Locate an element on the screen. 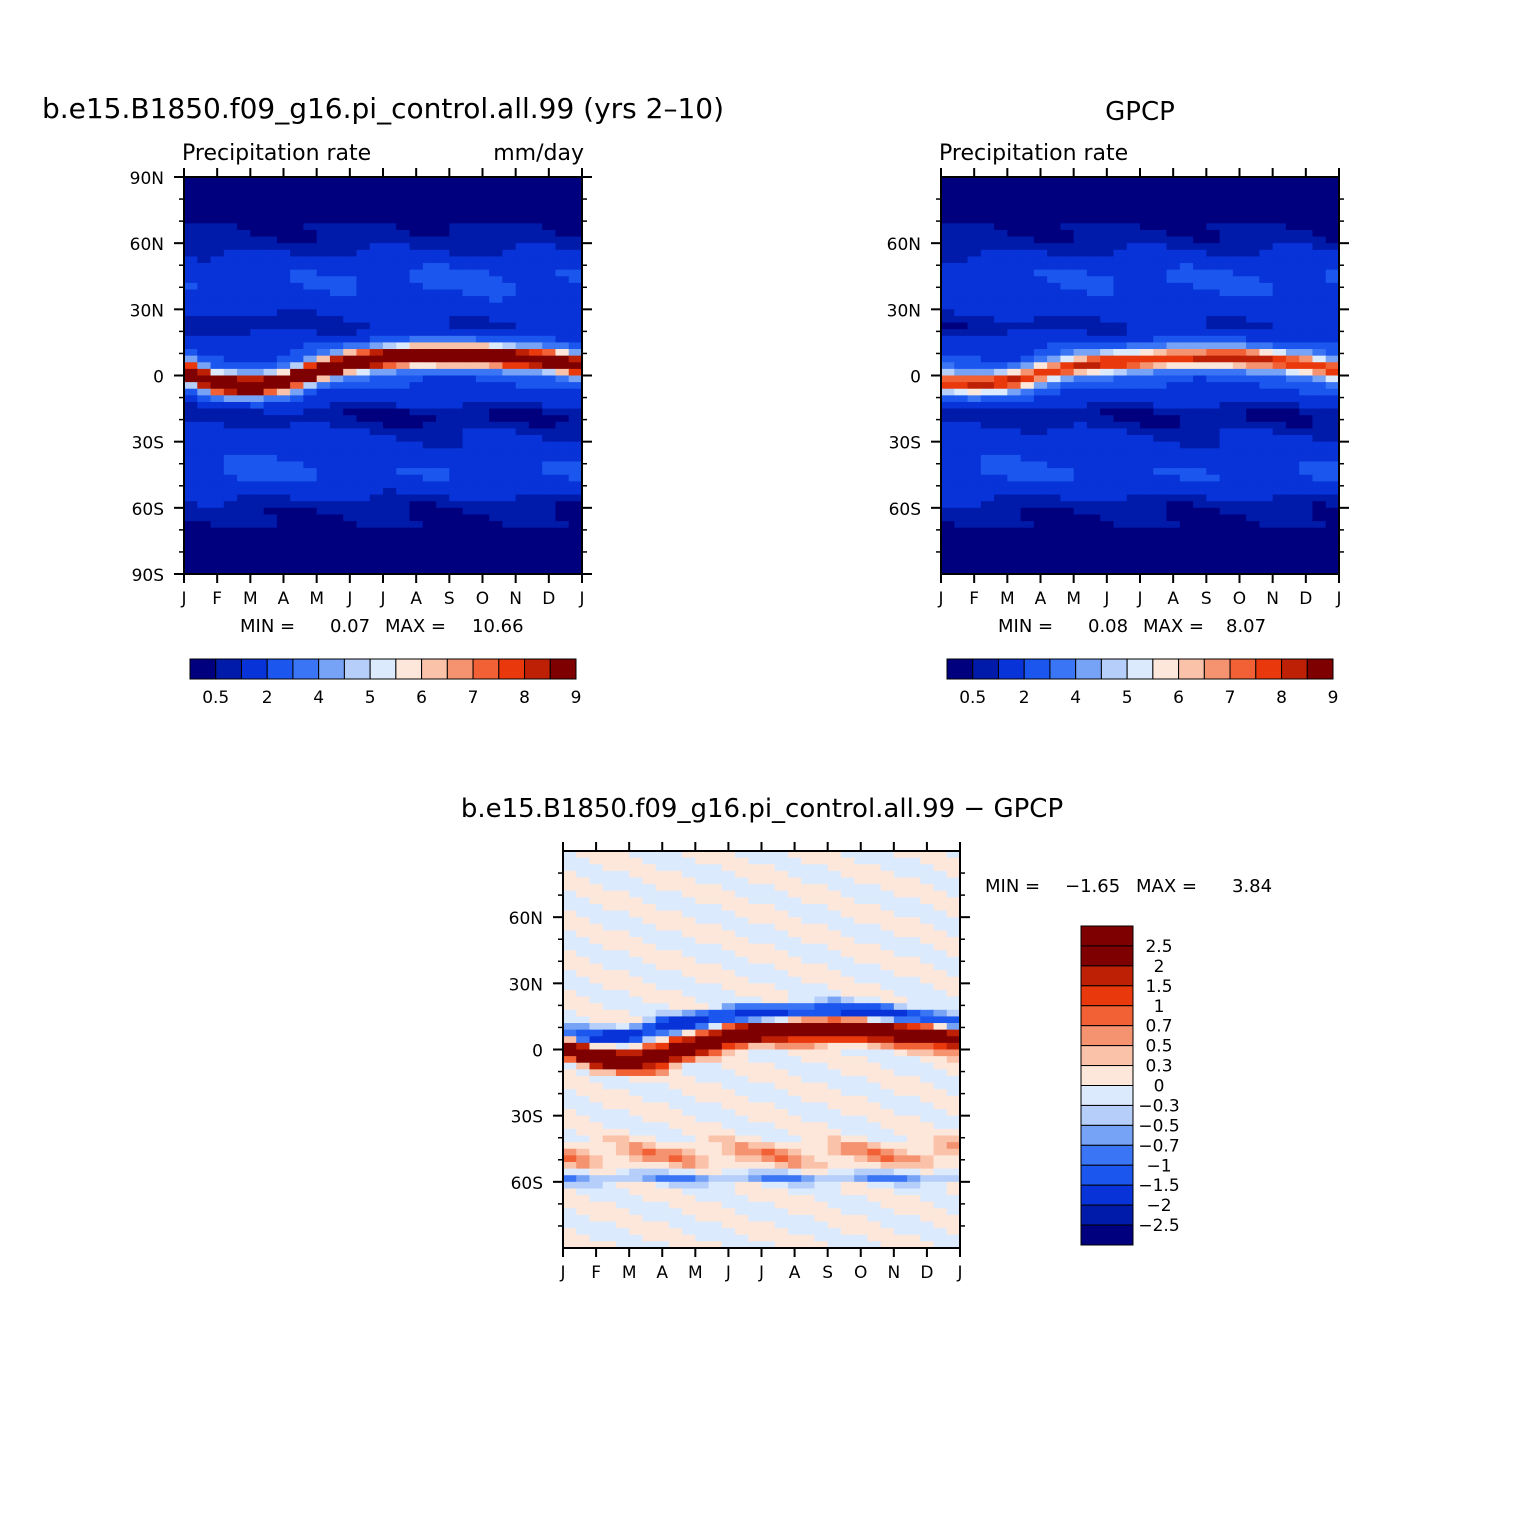 The image size is (1524, 1524). model-subtitle-left: Precipitation rate is located at coordinates (276, 153).